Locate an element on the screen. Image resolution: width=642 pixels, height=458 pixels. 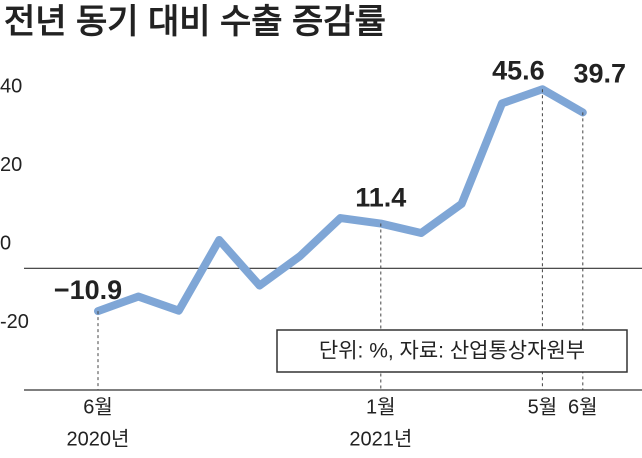
x-year-label: 2020년 is located at coordinates (98, 438).